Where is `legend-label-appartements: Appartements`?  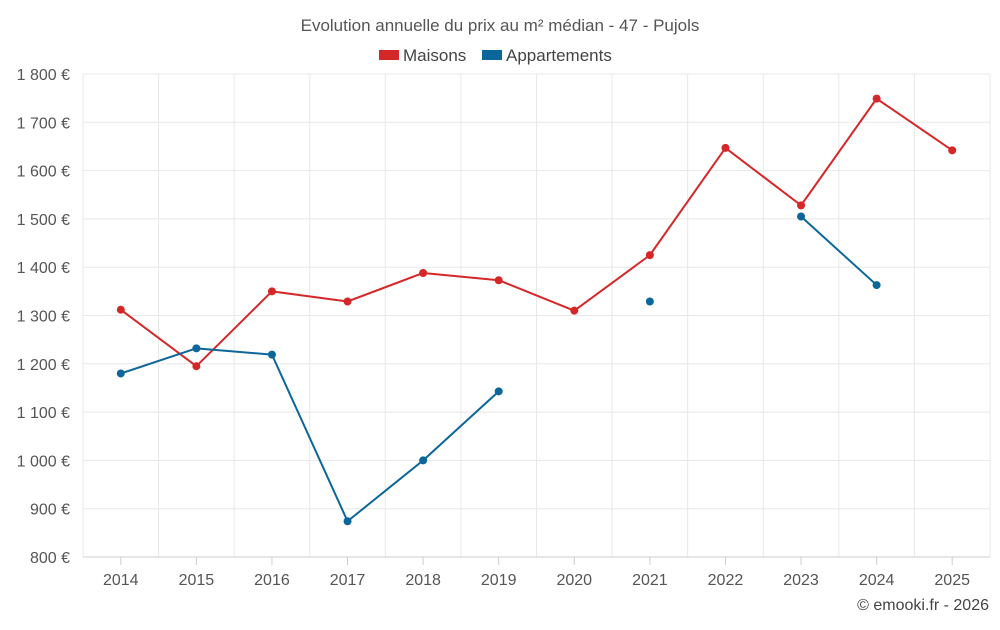 legend-label-appartements: Appartements is located at coordinates (559, 55).